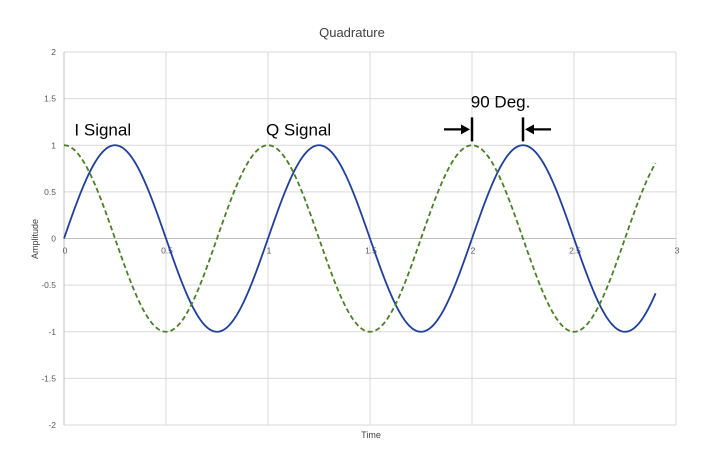  Describe the element at coordinates (48, 378) in the screenshot. I see `y-tick-label: -1.5` at that location.